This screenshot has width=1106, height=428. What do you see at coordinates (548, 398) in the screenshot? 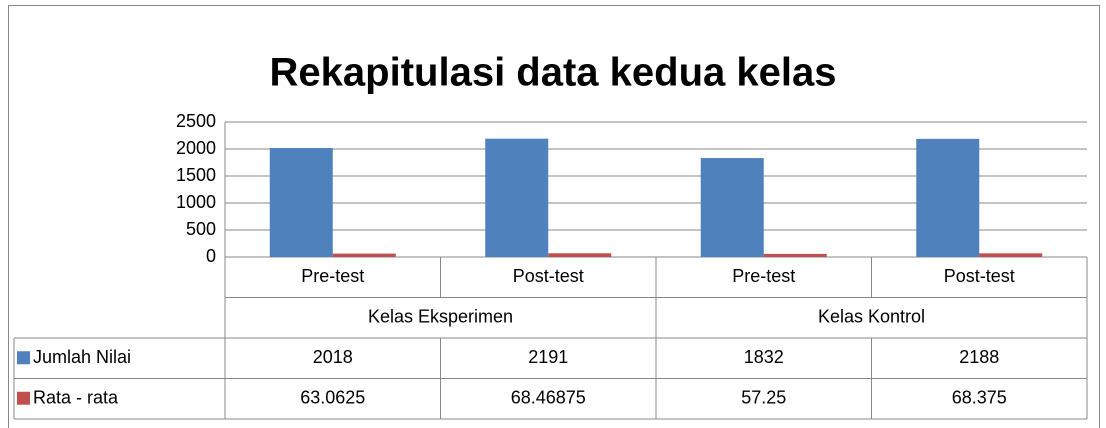
I see `table-value: 68.46875` at bounding box center [548, 398].